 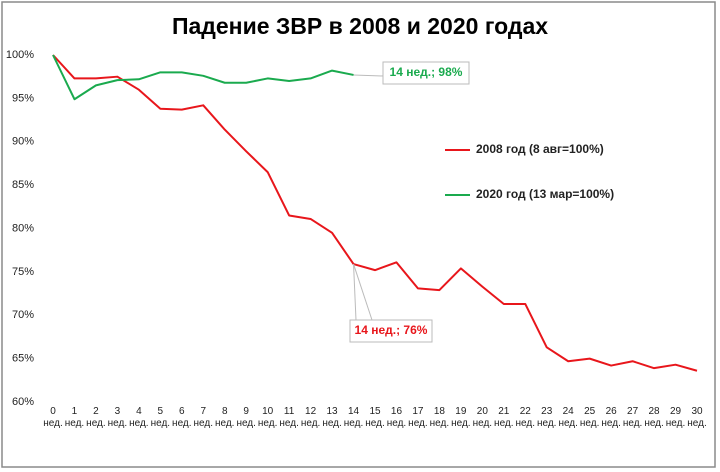 What do you see at coordinates (525, 417) in the screenshot?
I see `x-tick-label: 22 нед.` at bounding box center [525, 417].